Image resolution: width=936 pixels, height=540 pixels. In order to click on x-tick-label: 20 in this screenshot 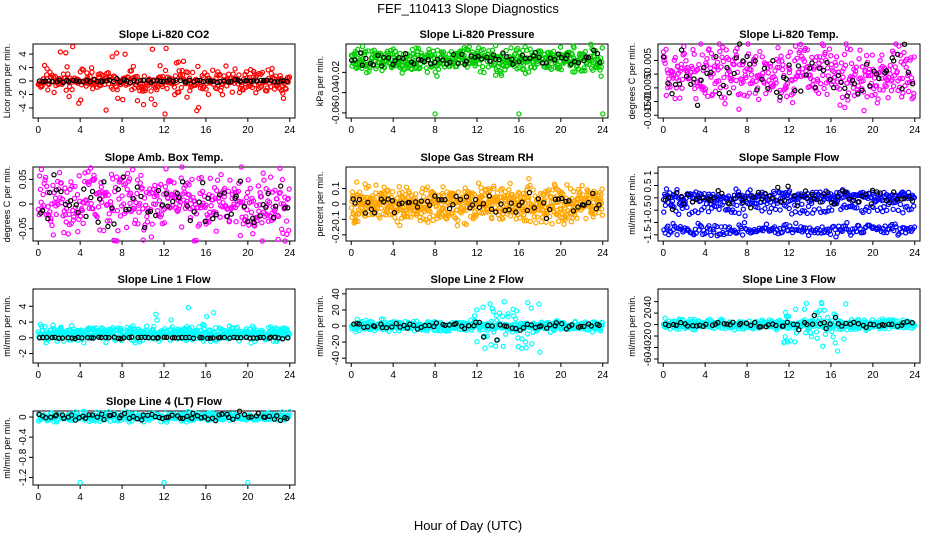, I will do `click(248, 253)`.